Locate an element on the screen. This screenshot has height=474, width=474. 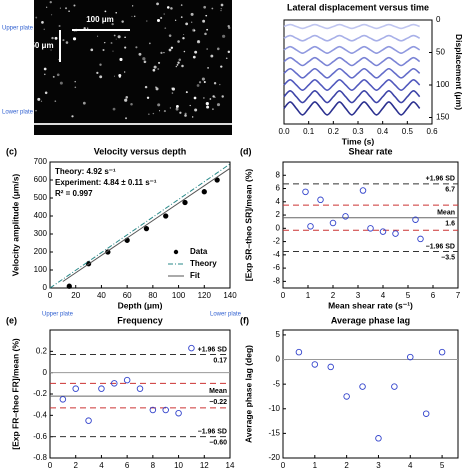
legend-label: Fit is located at coordinates (195, 275).